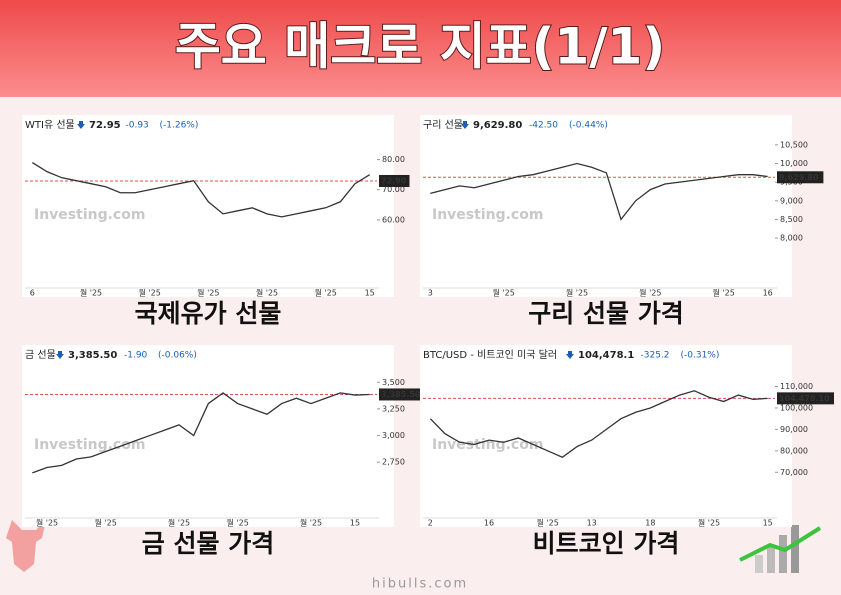 This screenshot has height=595, width=841. I want to click on chart-caption: 금 선물 가격, so click(208, 543).